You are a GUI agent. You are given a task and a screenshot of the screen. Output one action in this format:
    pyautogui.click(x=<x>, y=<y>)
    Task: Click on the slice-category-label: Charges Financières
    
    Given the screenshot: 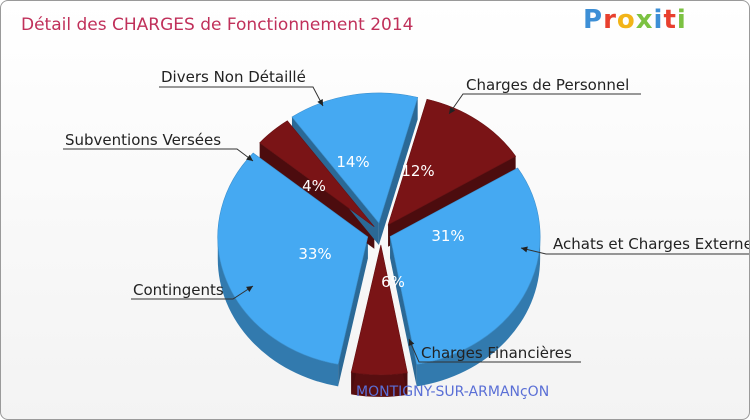 What is the action you would take?
    pyautogui.click(x=496, y=353)
    